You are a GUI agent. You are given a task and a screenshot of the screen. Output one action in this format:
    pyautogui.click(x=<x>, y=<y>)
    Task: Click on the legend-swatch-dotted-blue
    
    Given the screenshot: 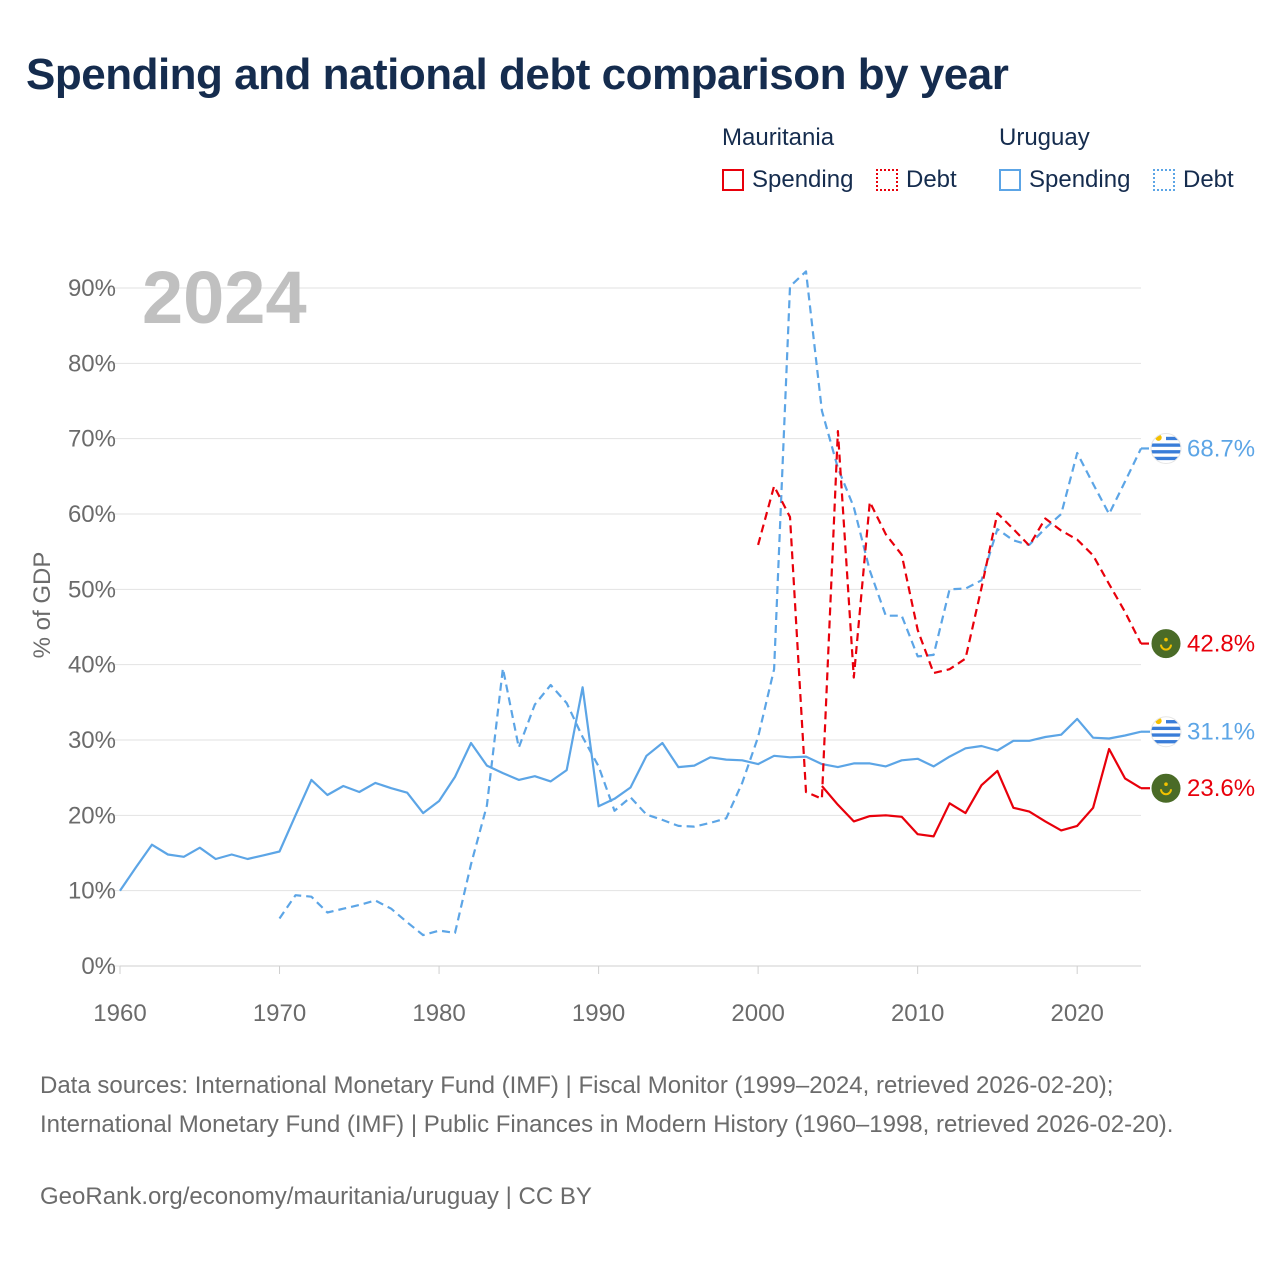 What is the action you would take?
    pyautogui.click(x=1164, y=180)
    